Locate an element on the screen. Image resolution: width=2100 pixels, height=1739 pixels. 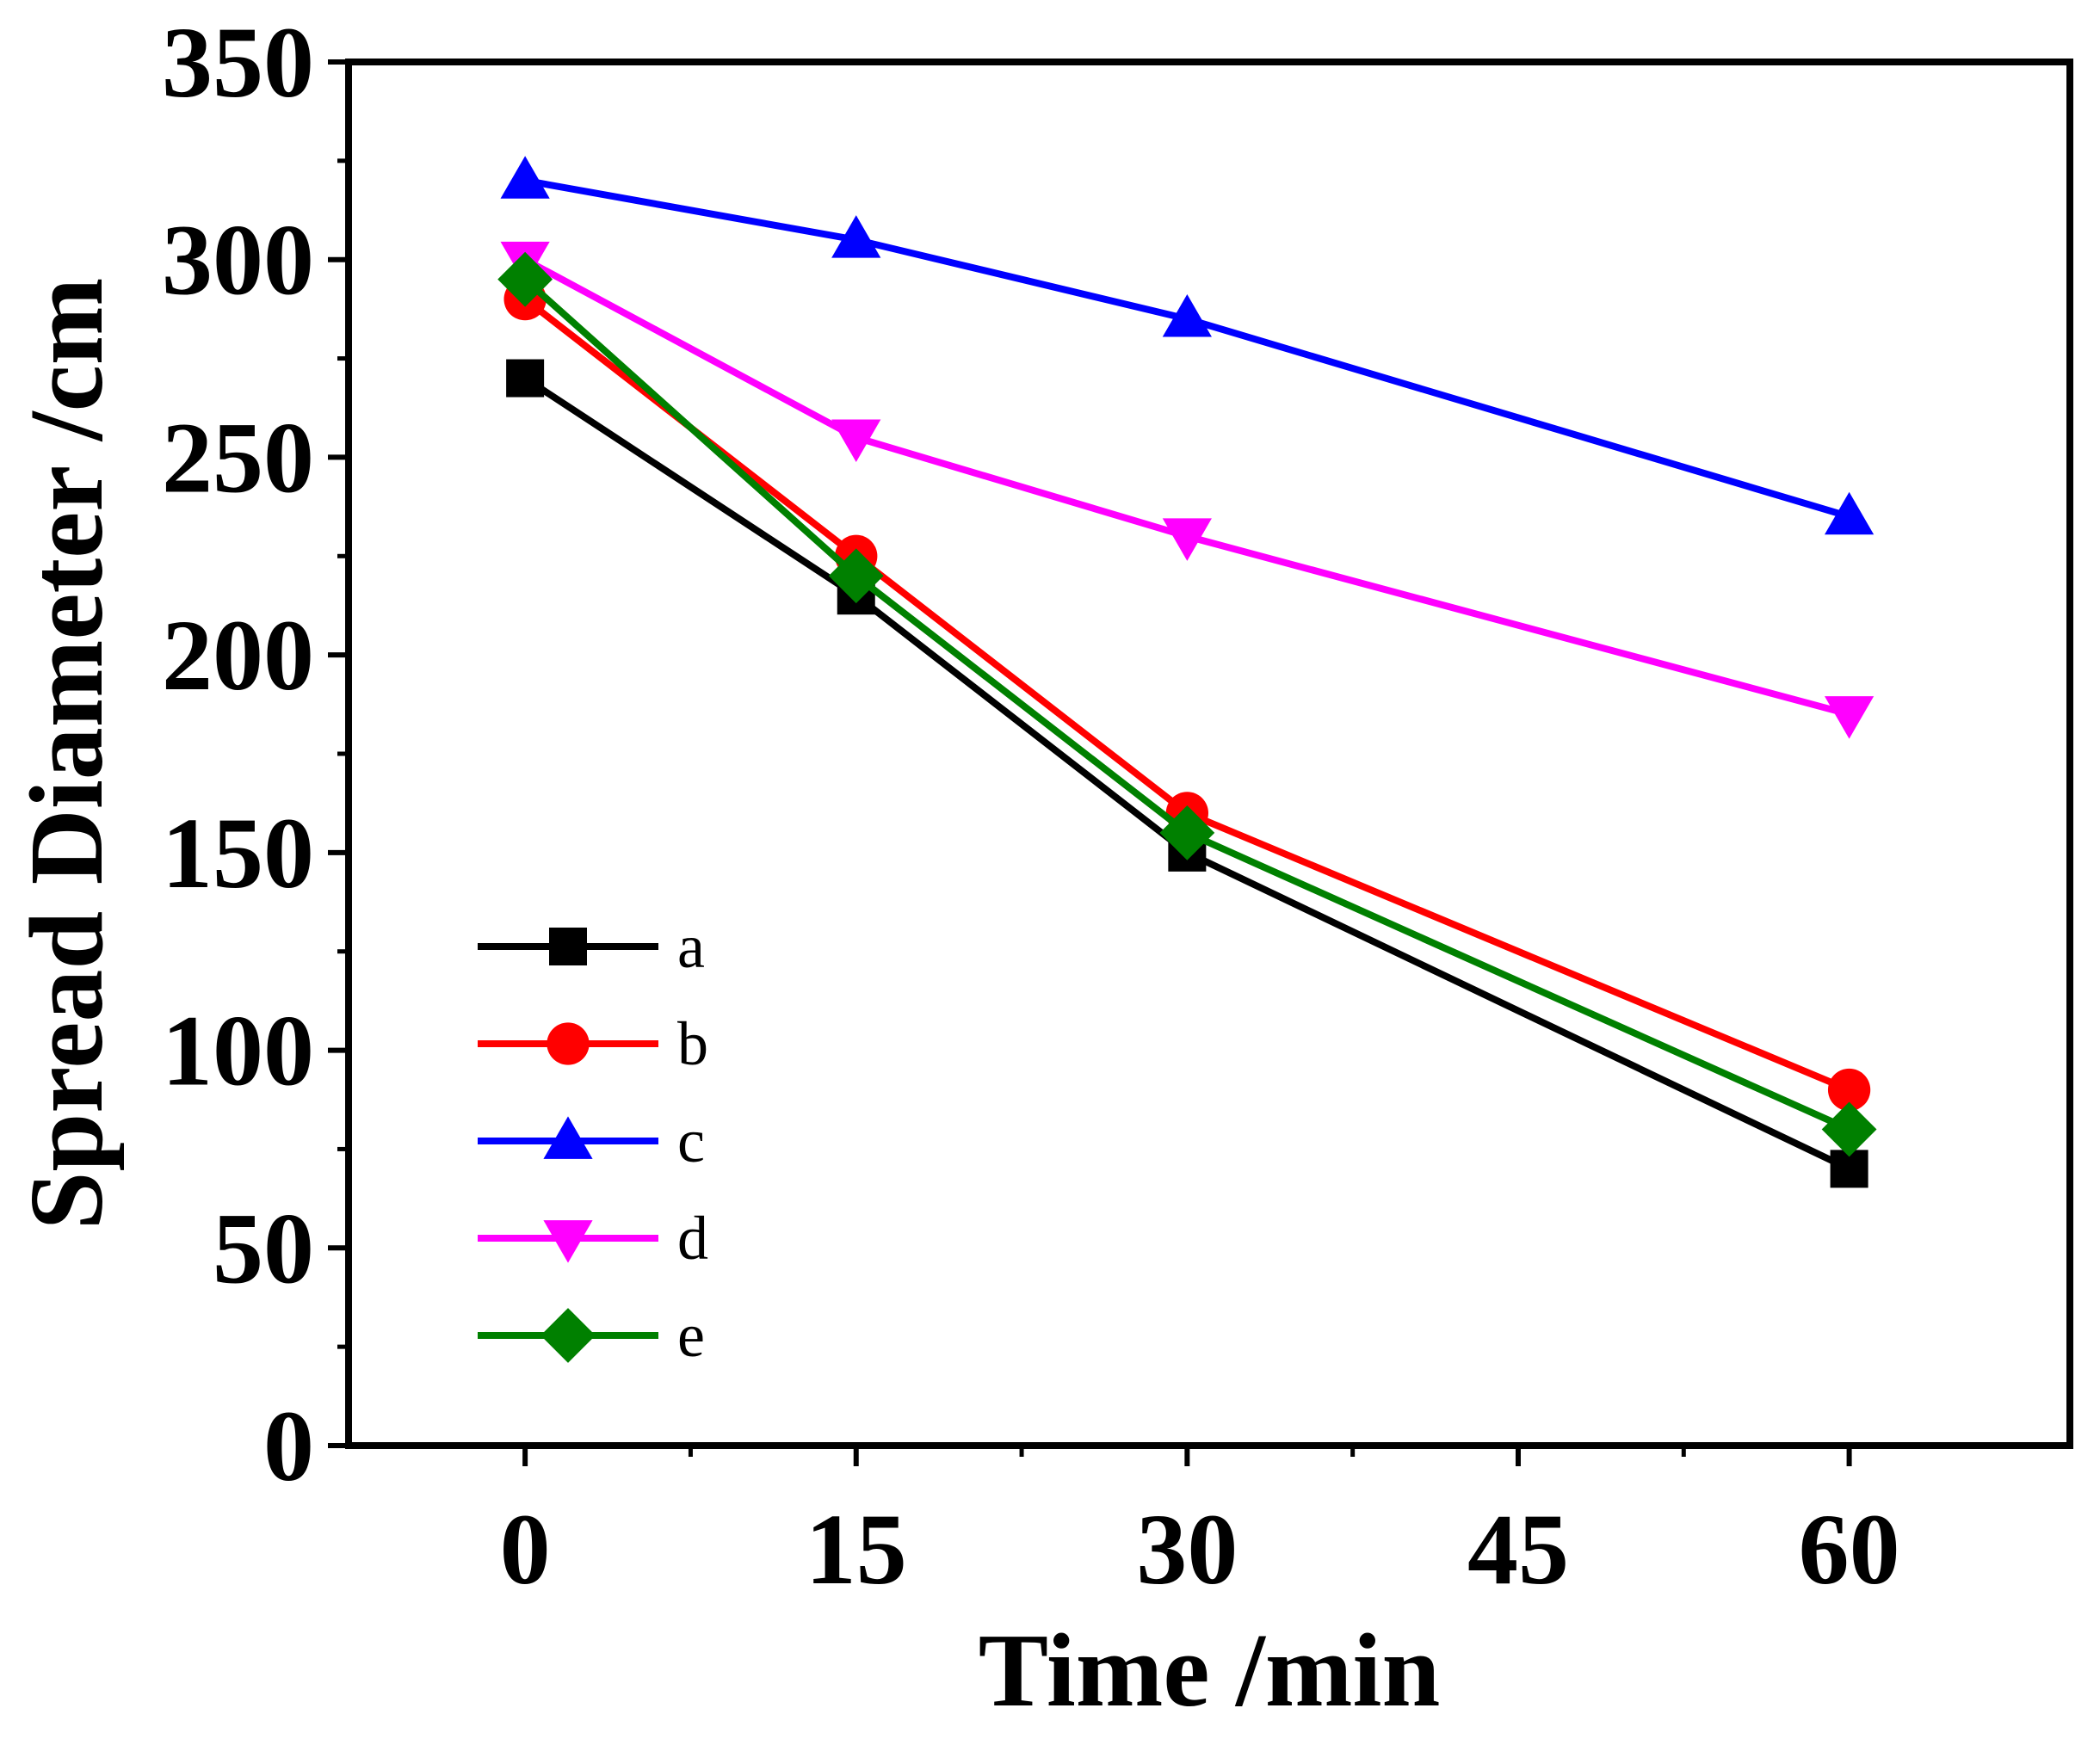
x-tick-label: 15 is located at coordinates (857, 1549).